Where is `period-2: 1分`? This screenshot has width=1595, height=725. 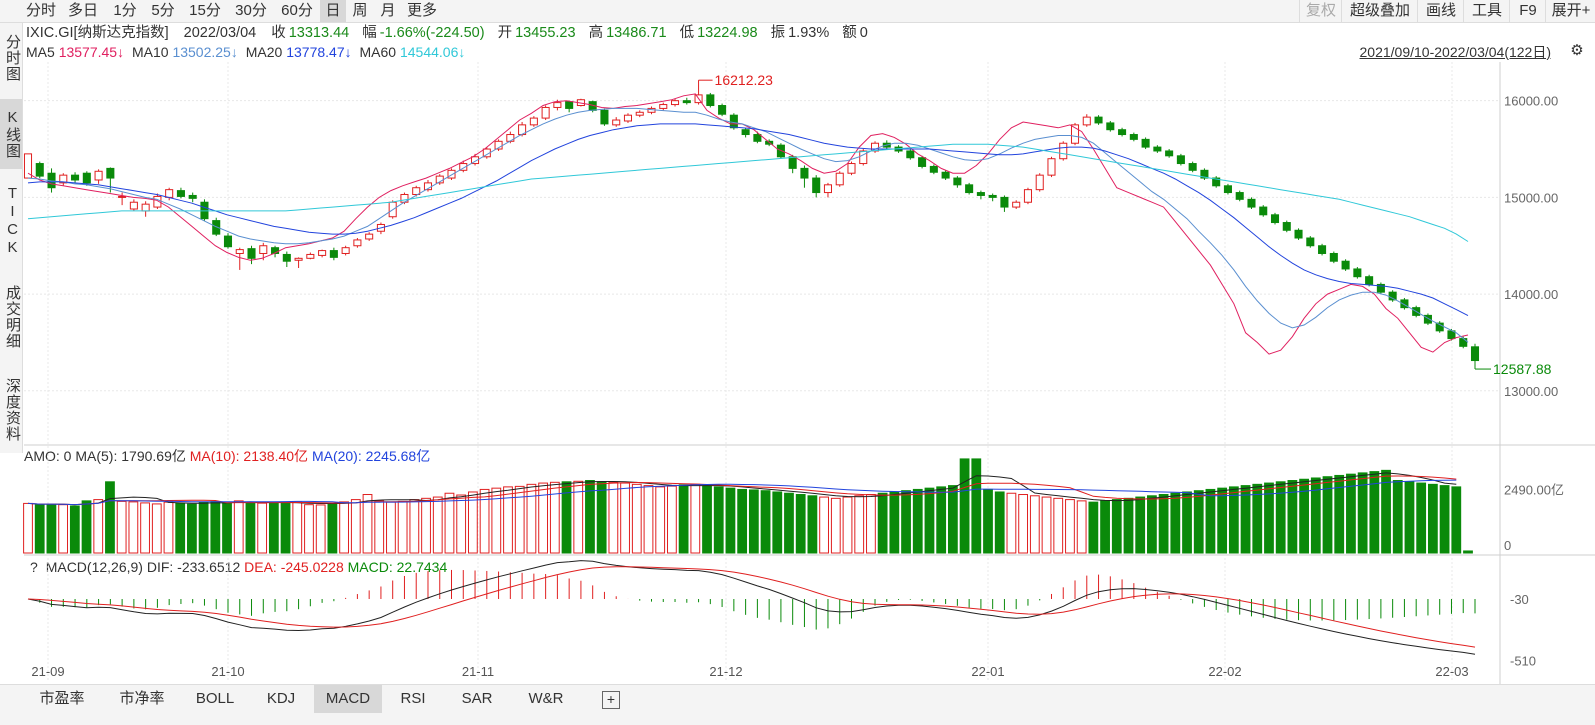
period-2: 1分 is located at coordinates (125, 10).